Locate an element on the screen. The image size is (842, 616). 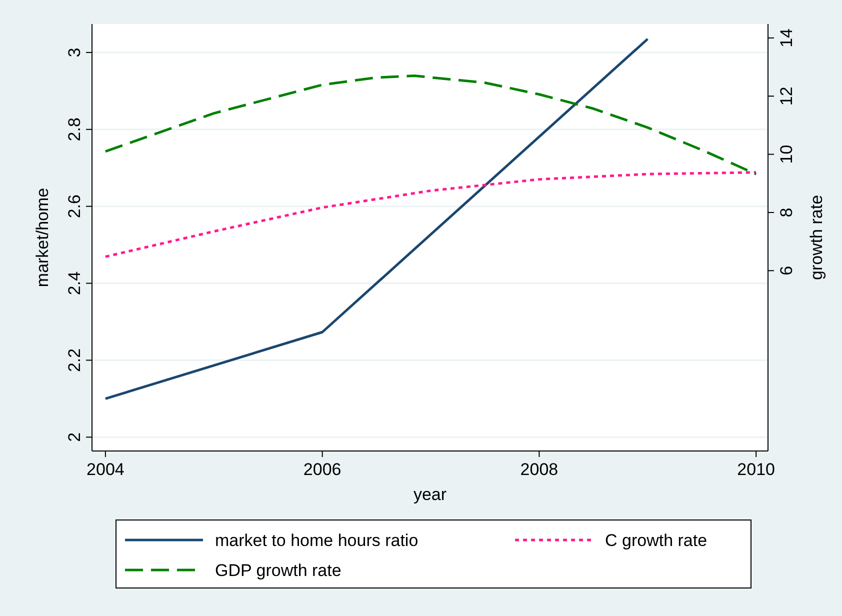
y-tick-label: 3 is located at coordinates (74, 53).